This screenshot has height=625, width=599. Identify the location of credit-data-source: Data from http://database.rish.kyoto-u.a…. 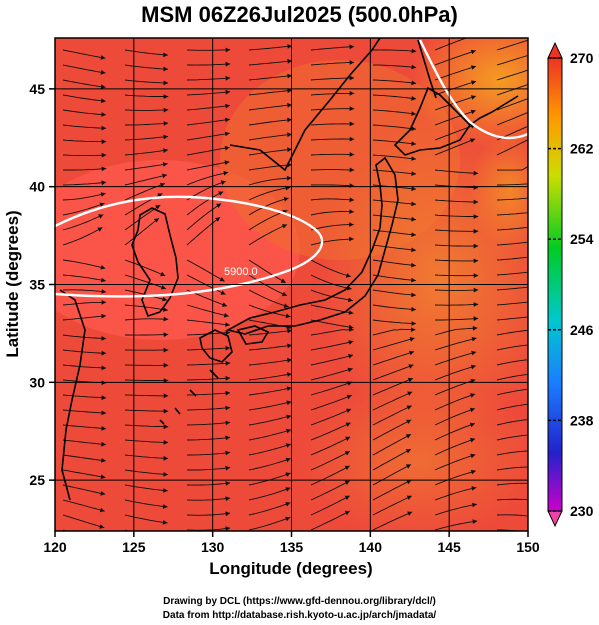
(299, 615).